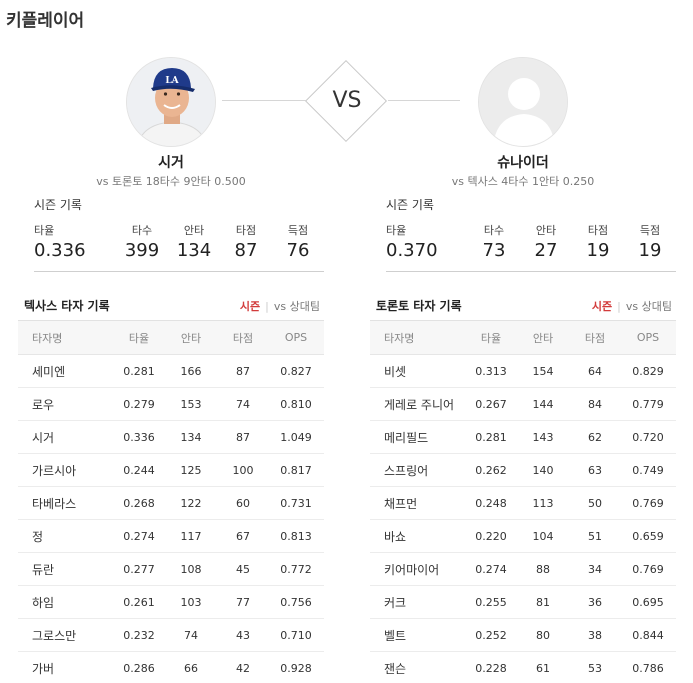 The image size is (693, 683). Describe the element at coordinates (49, 371) in the screenshot. I see `cell-name: 세미엔` at that location.